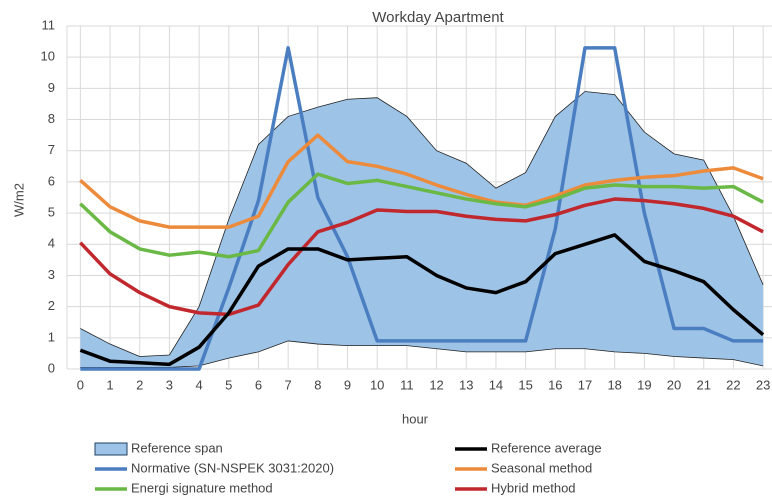 The height and width of the screenshot is (500, 772). Describe the element at coordinates (422, 354) in the screenshot. I see `span-lower-edge` at that location.